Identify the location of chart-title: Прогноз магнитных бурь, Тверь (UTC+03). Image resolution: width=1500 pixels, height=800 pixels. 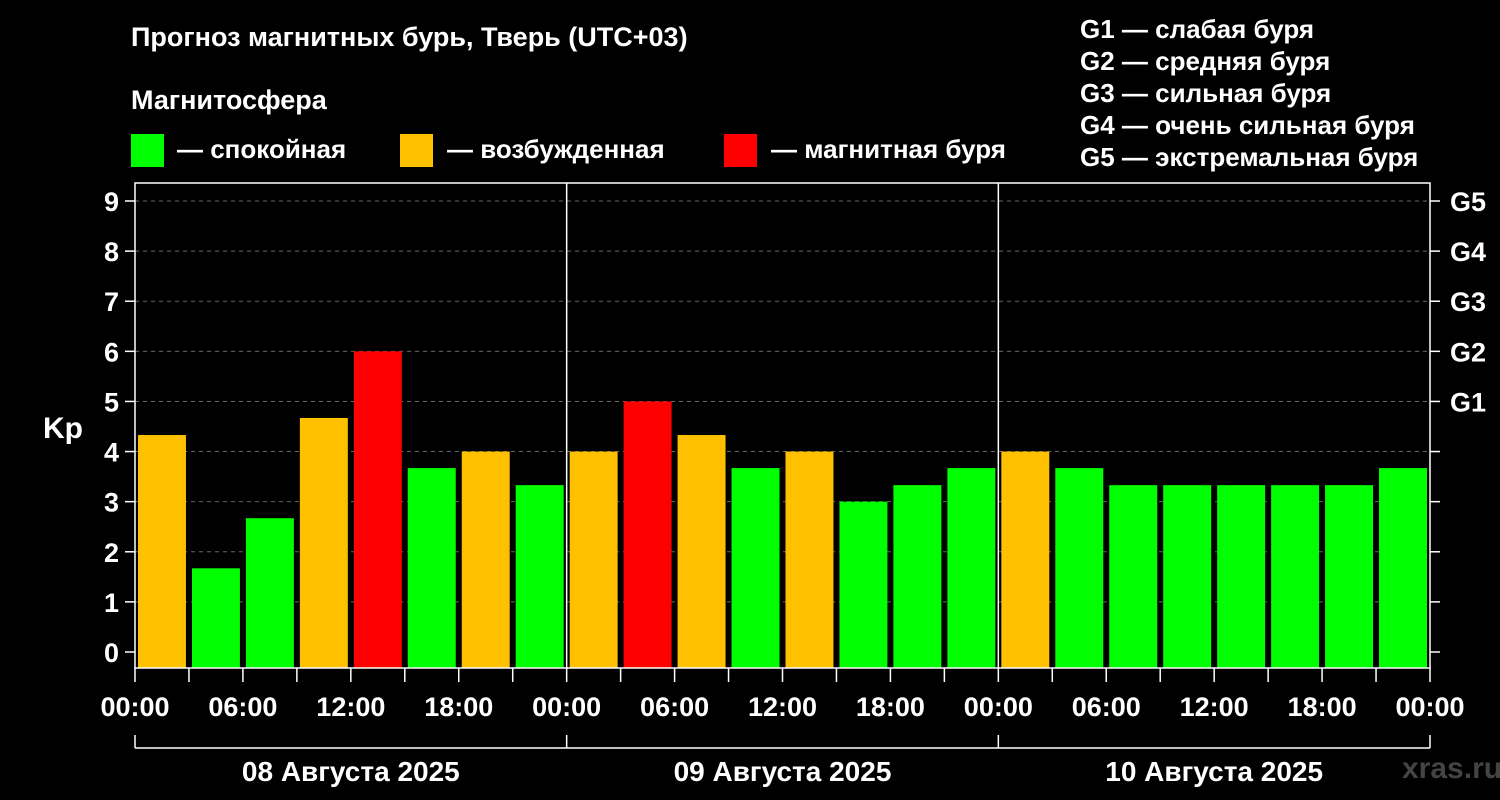
(409, 37).